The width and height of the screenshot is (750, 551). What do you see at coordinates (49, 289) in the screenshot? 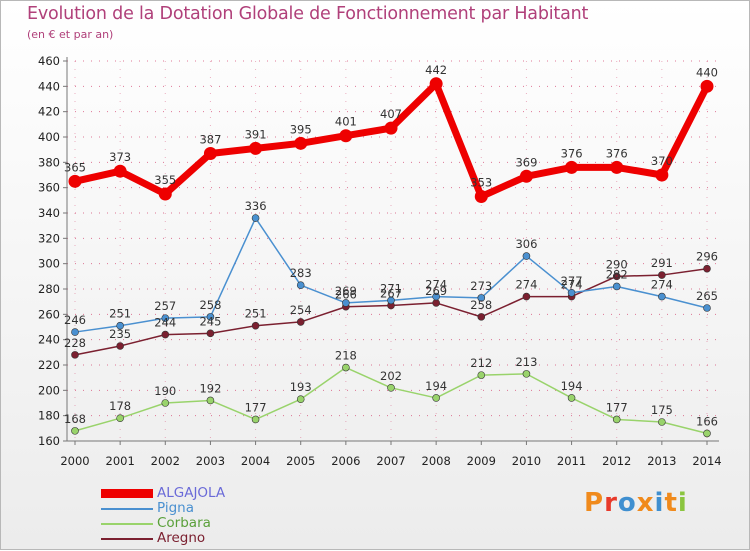
I see `y-tick-label: 280` at bounding box center [49, 289].